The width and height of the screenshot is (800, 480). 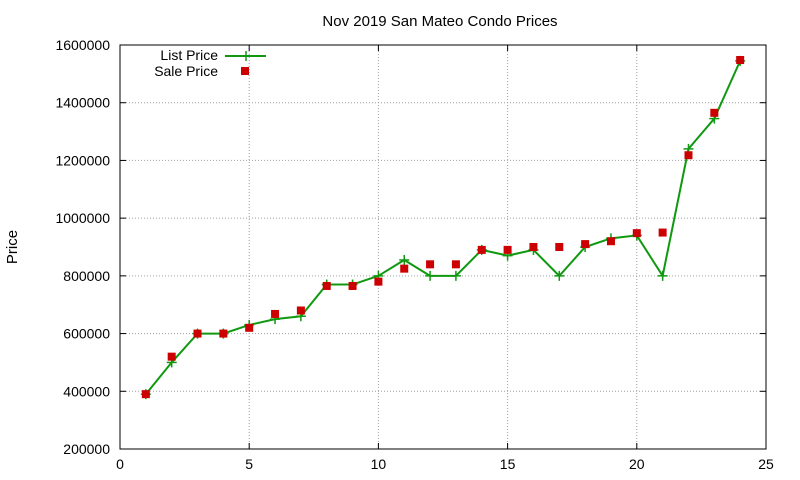 What do you see at coordinates (82, 218) in the screenshot?
I see `y-tick-label: 1000000` at bounding box center [82, 218].